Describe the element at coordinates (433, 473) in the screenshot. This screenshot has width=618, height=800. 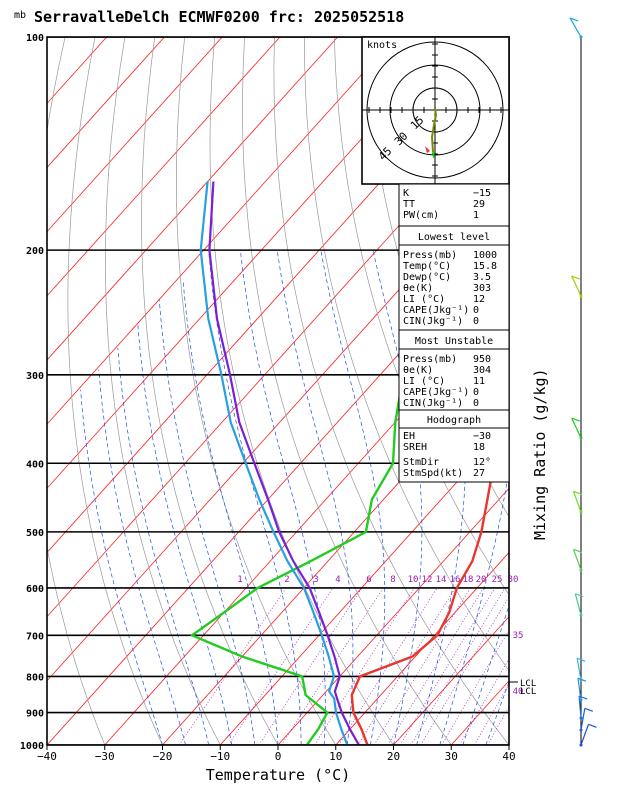
I see `stat-key: StmSpd(kt)` at that location.